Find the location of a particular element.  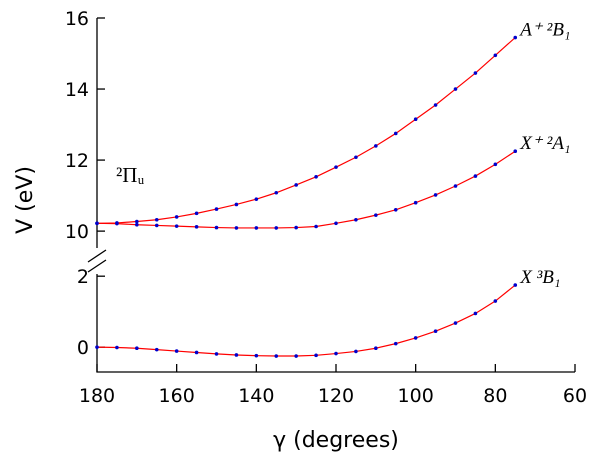

series-label: X ³B₁ is located at coordinates (539, 277).